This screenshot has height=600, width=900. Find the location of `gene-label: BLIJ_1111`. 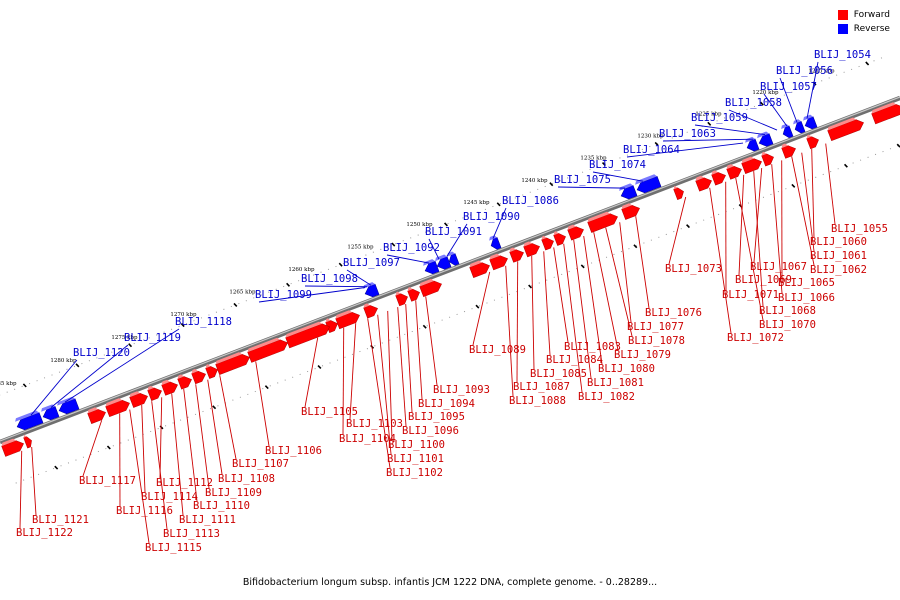

gene-label: BLIJ_1111 is located at coordinates (207, 520).